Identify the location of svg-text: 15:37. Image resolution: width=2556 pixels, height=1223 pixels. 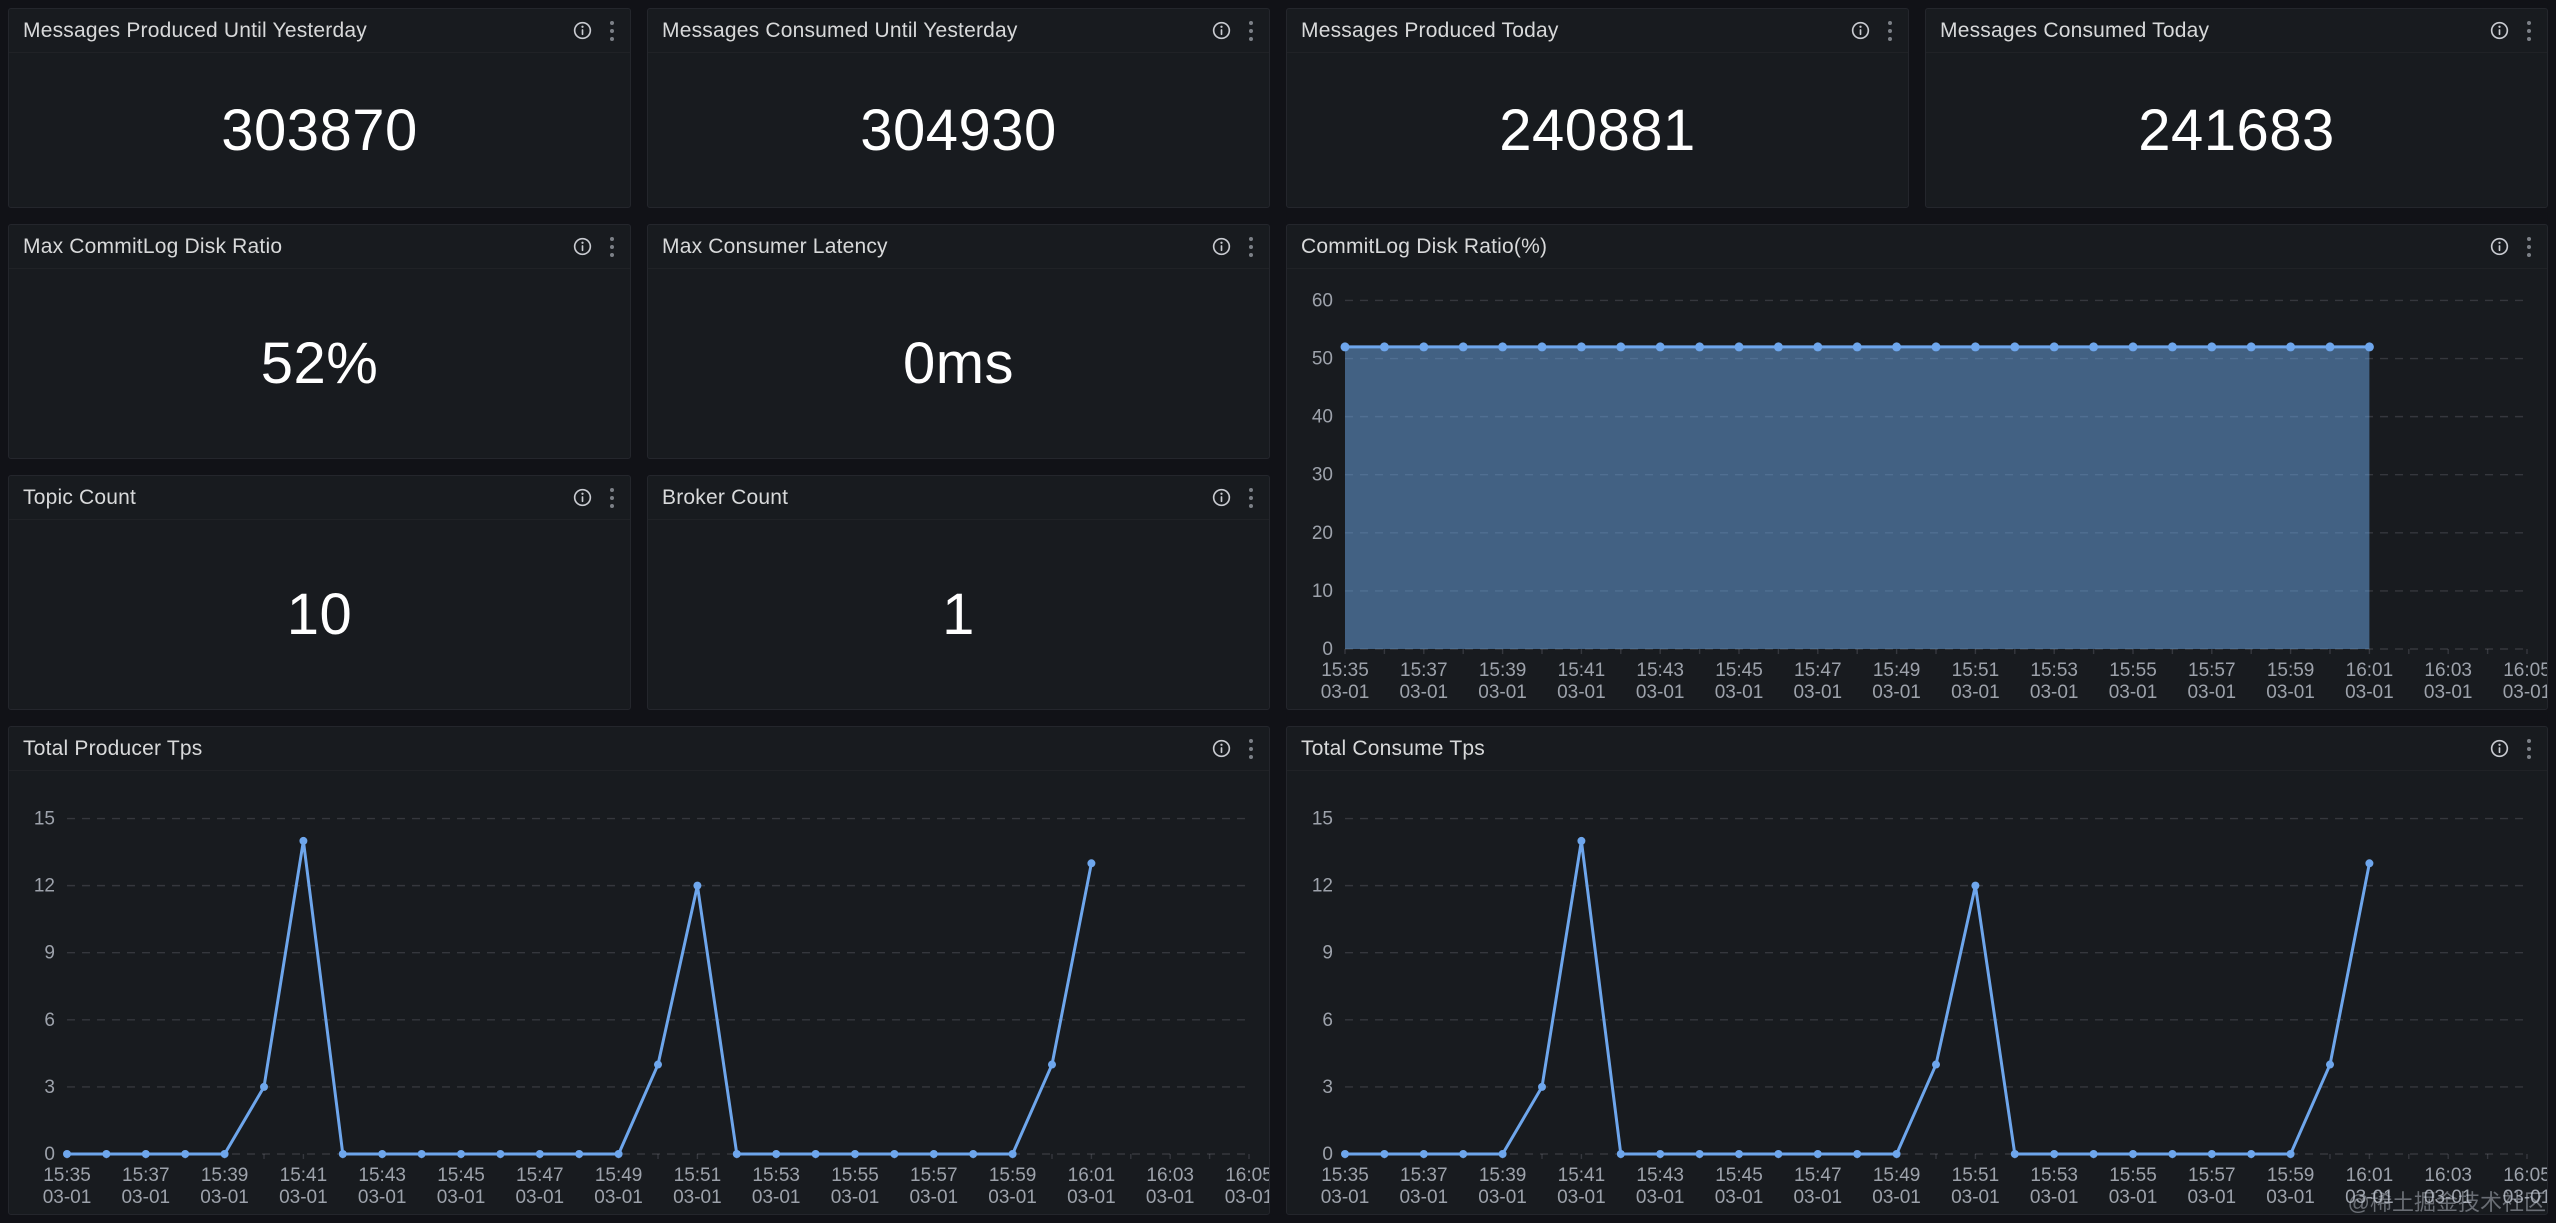
(146, 1175).